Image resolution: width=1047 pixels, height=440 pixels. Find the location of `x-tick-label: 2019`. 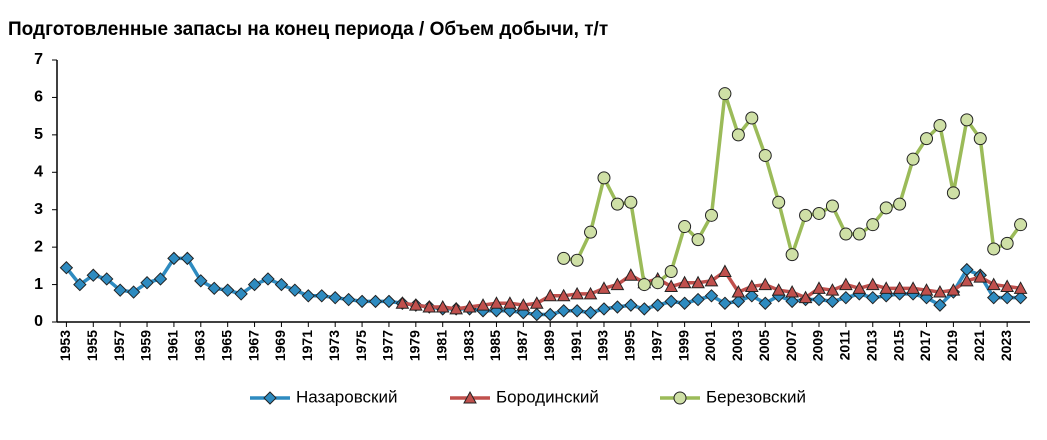

x-tick-label: 2019 is located at coordinates (952, 345).